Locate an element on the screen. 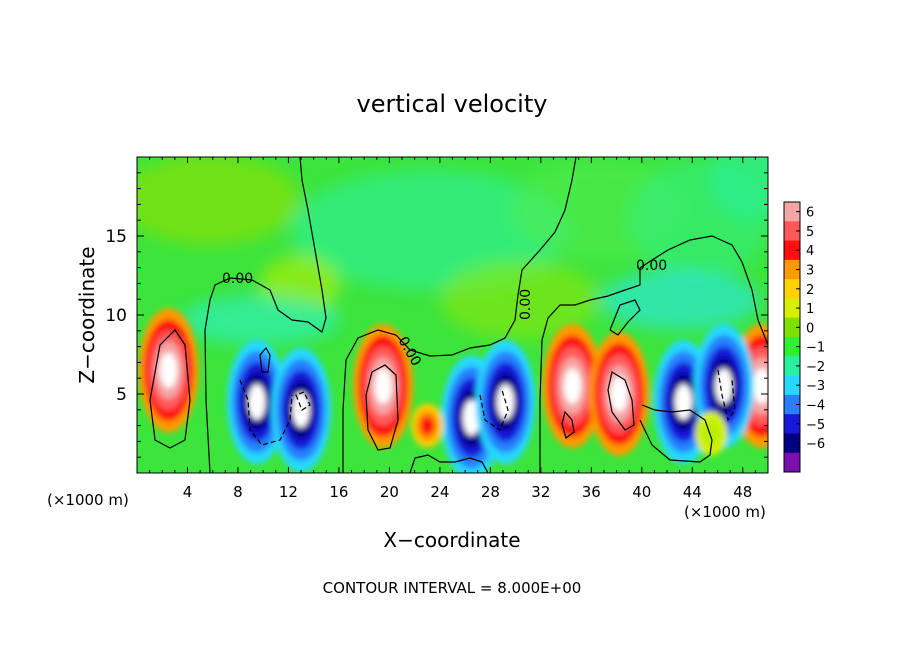  colorbar-label: −5 is located at coordinates (815, 425).